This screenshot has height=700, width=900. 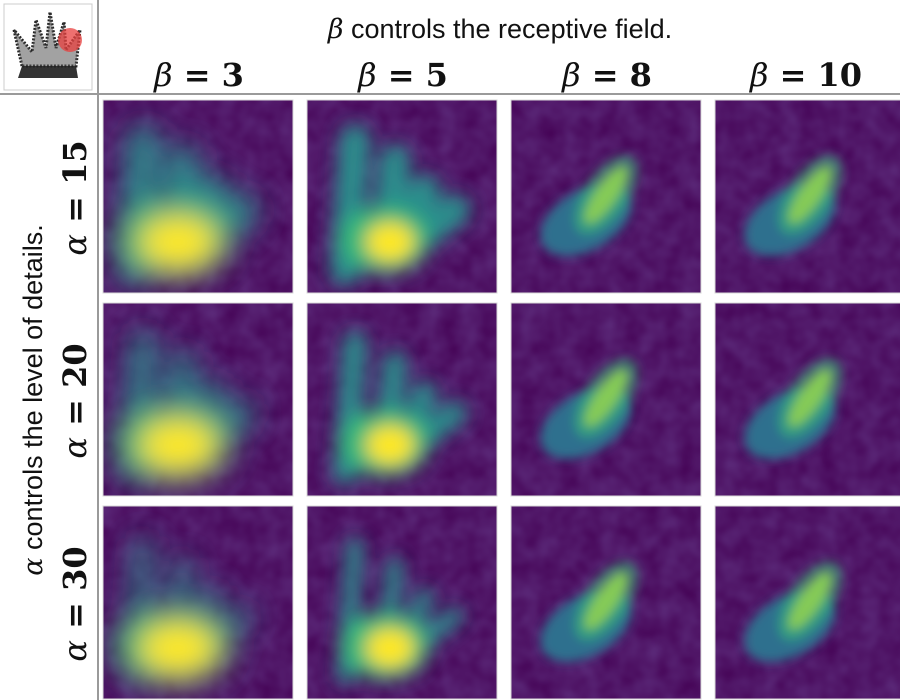 I want to click on beta-caption: β controls the receptive field., so click(x=499, y=29).